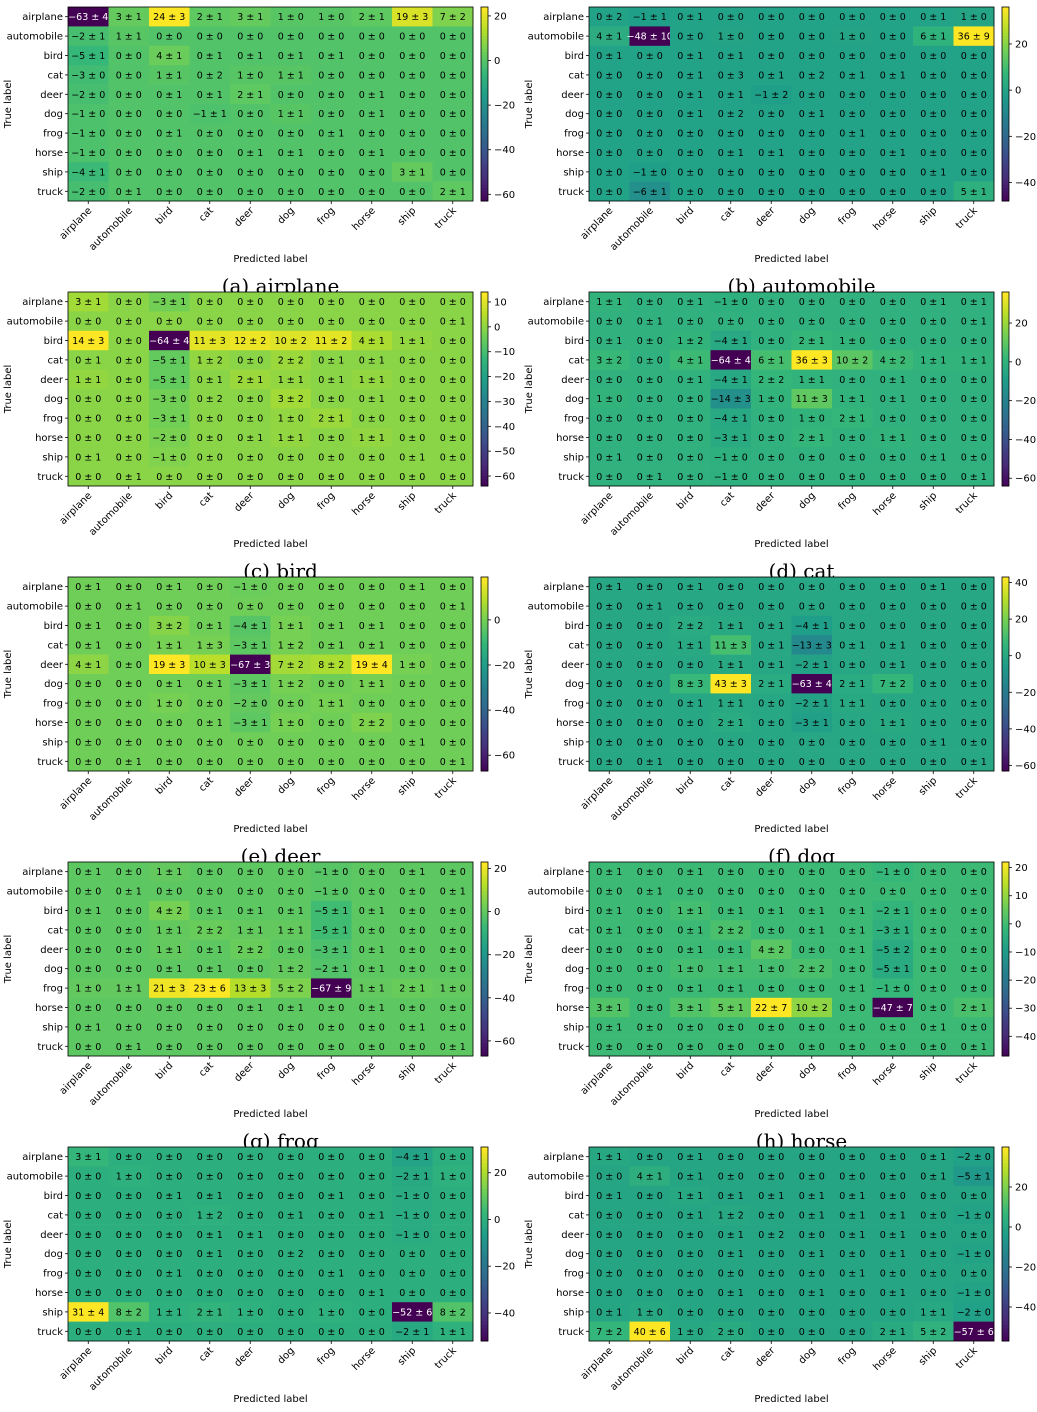 Image resolution: width=1037 pixels, height=1412 pixels. I want to click on y-tick-label: cat, so click(576, 360).